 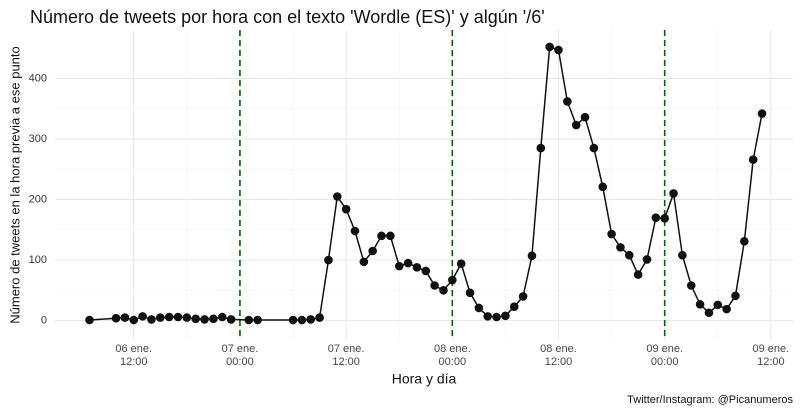 I want to click on y-tick-label: 300, so click(x=38, y=139).